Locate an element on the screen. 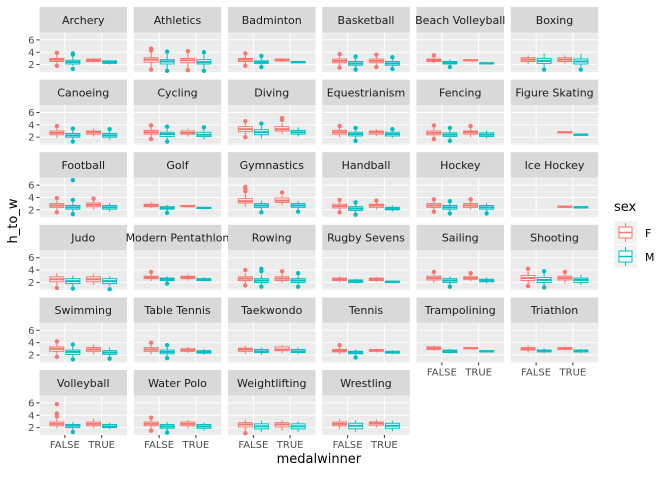  facet-panel: Fencing is located at coordinates (460, 112).